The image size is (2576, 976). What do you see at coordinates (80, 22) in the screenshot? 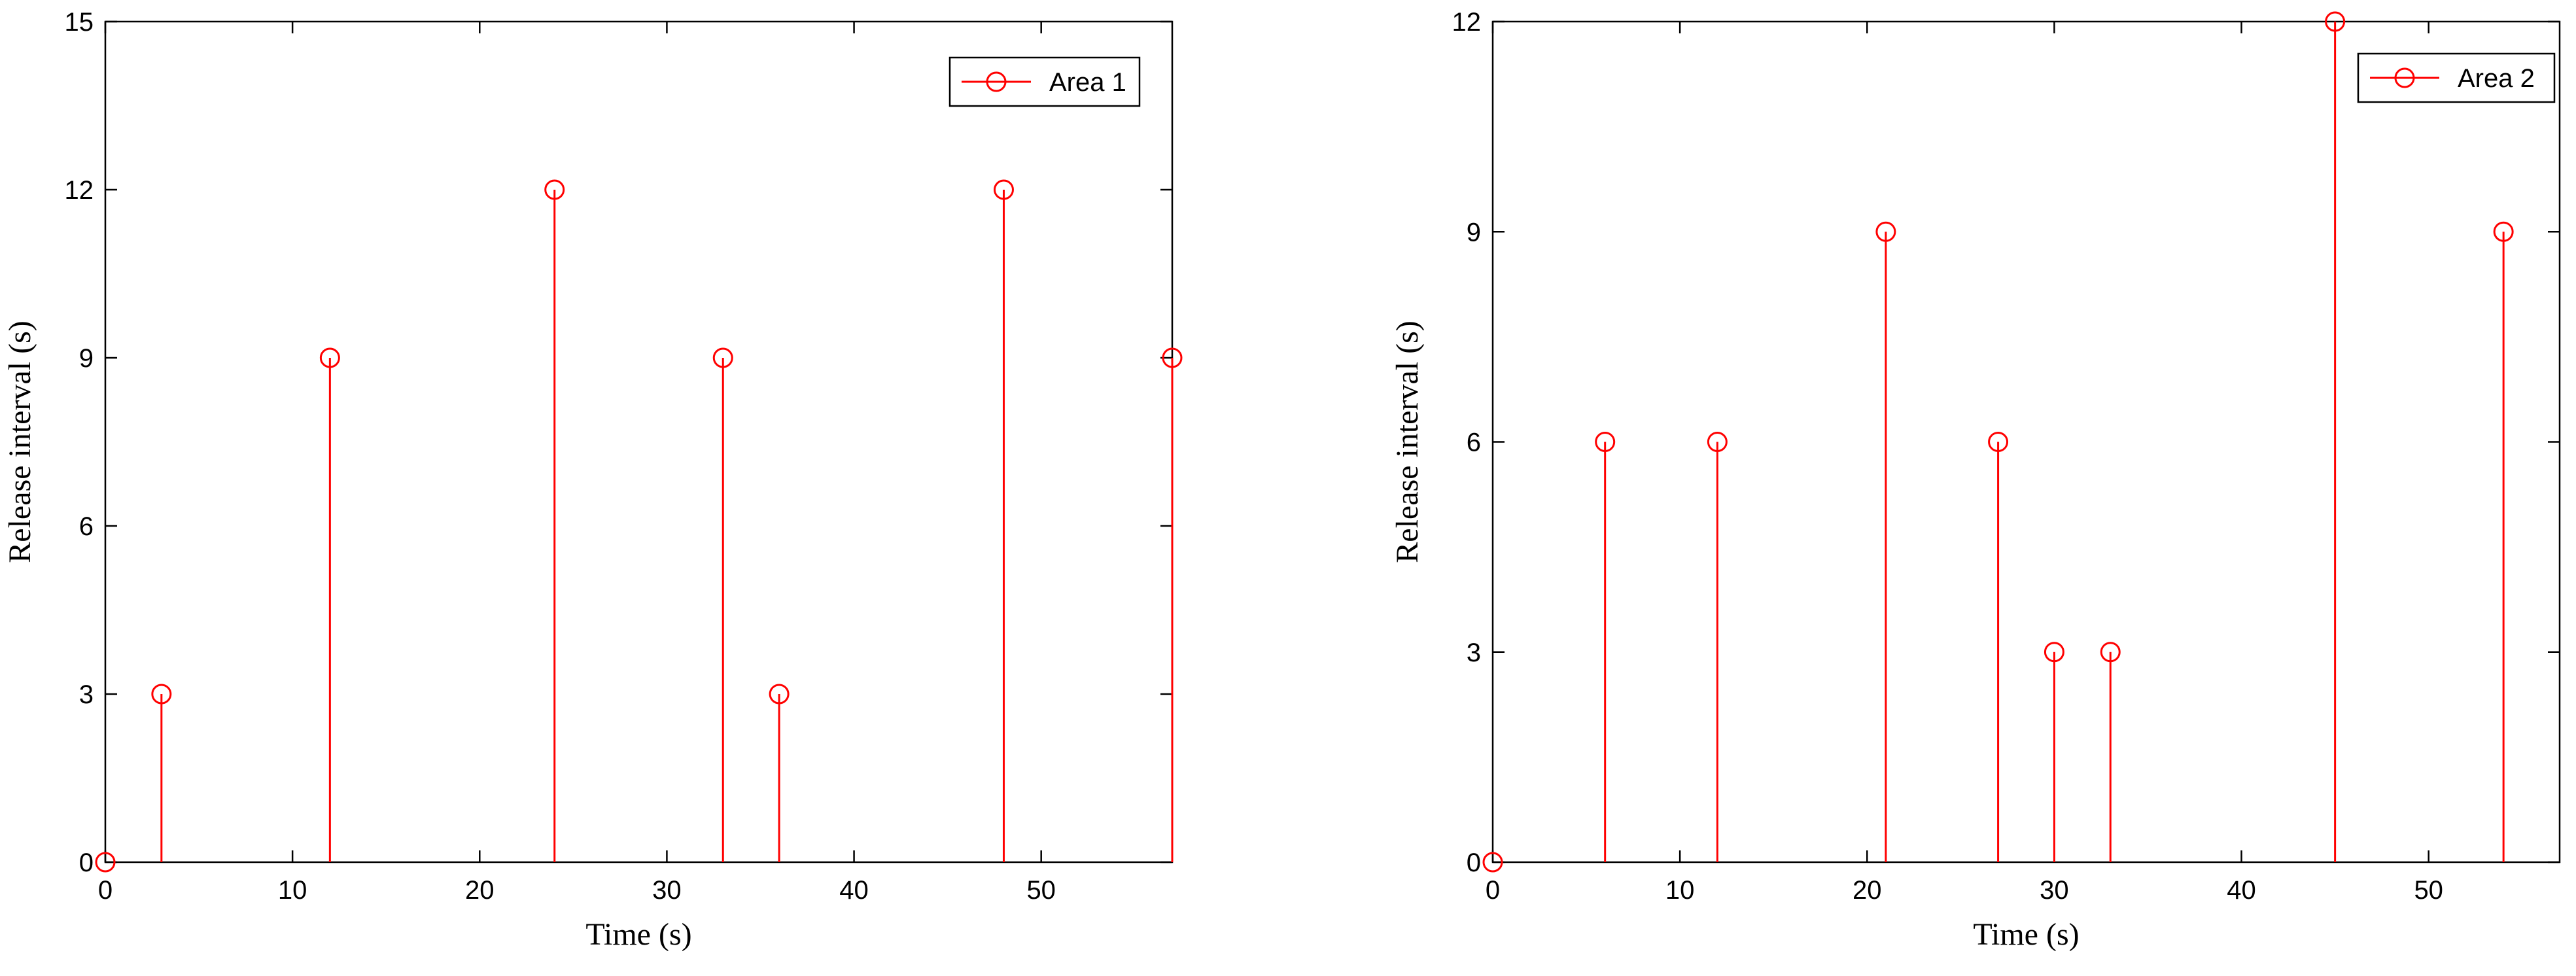
I see `y-tick-label: 15` at bounding box center [80, 22].